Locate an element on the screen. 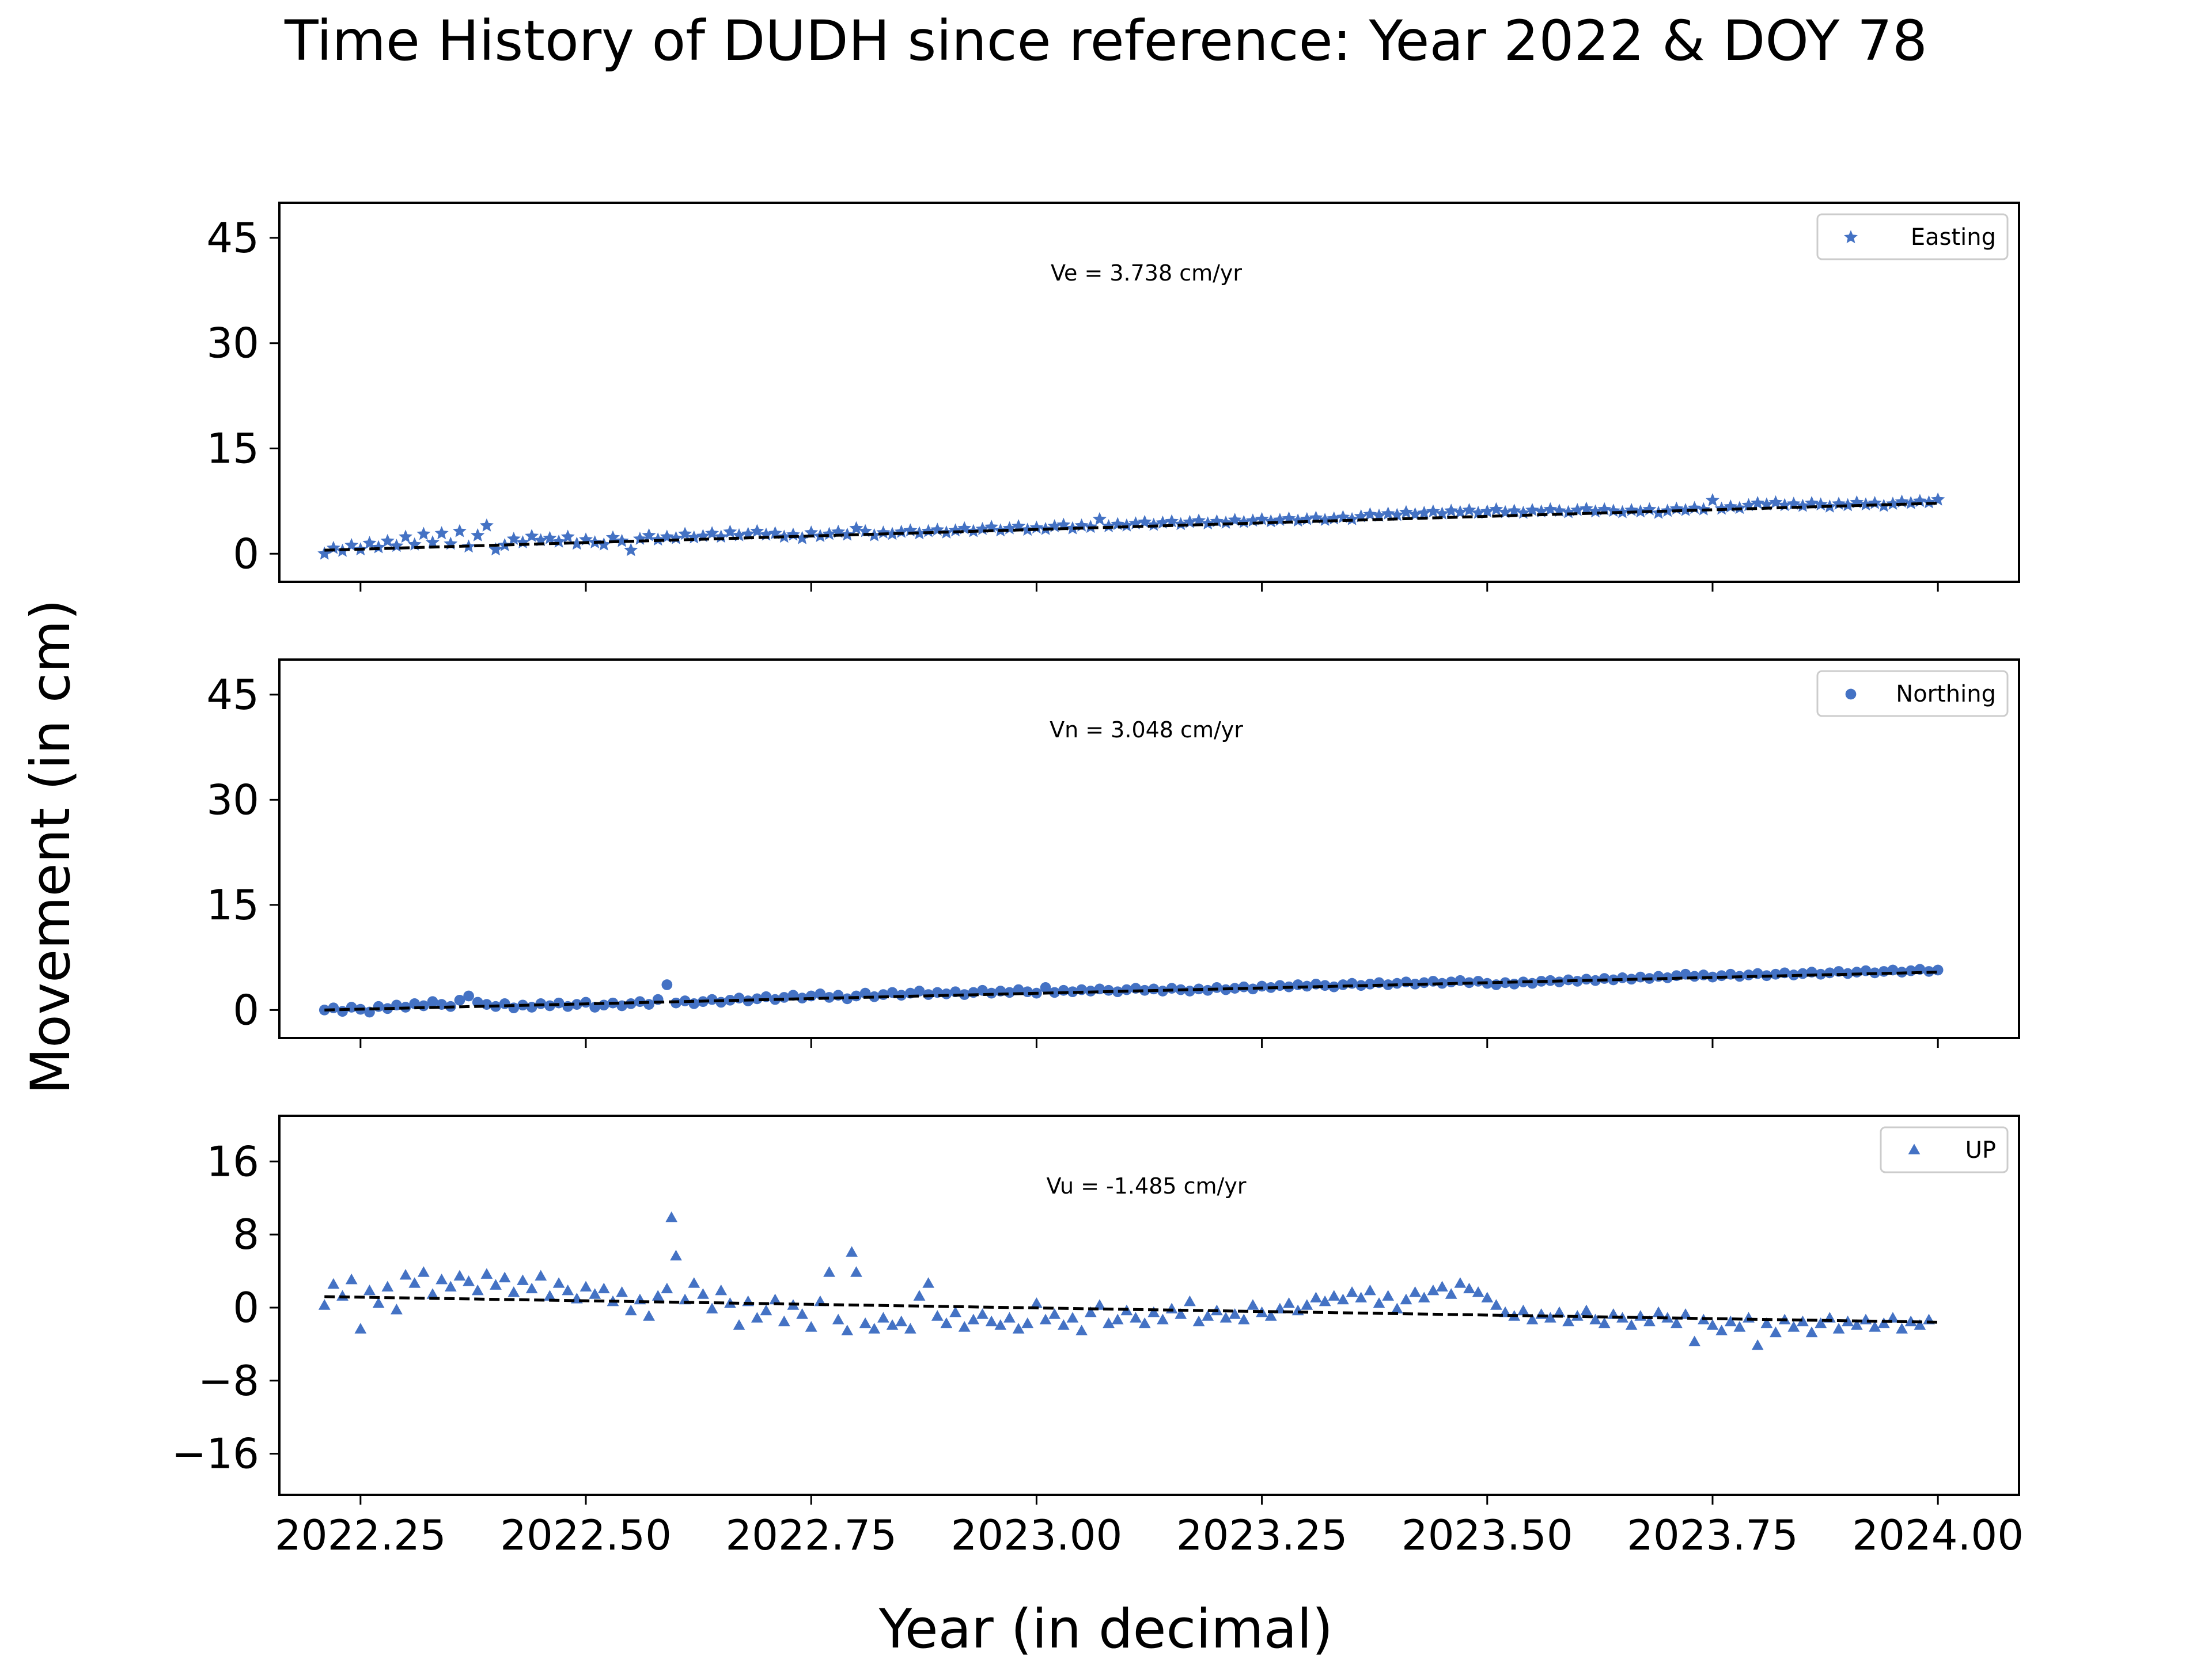  y-tick-label: 45 is located at coordinates (232, 238).